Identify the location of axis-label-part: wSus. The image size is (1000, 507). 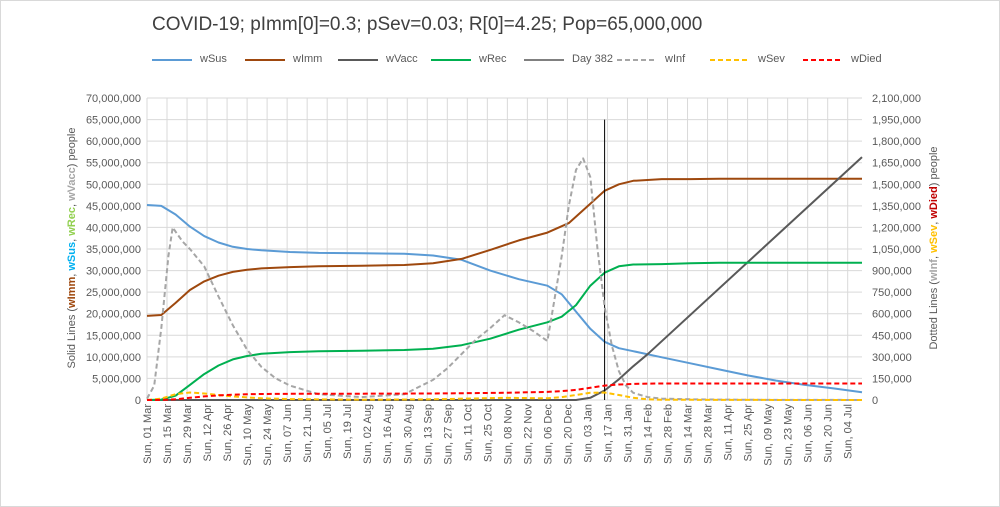
(72, 257).